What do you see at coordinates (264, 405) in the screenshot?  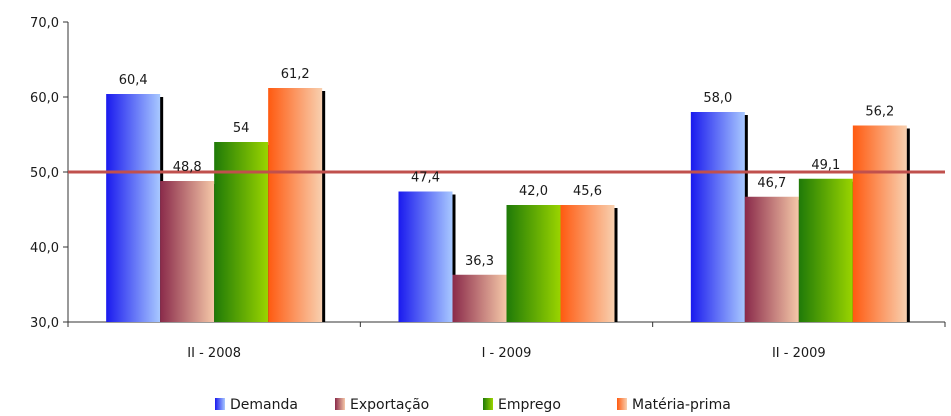 I see `legend-label: Demanda` at bounding box center [264, 405].